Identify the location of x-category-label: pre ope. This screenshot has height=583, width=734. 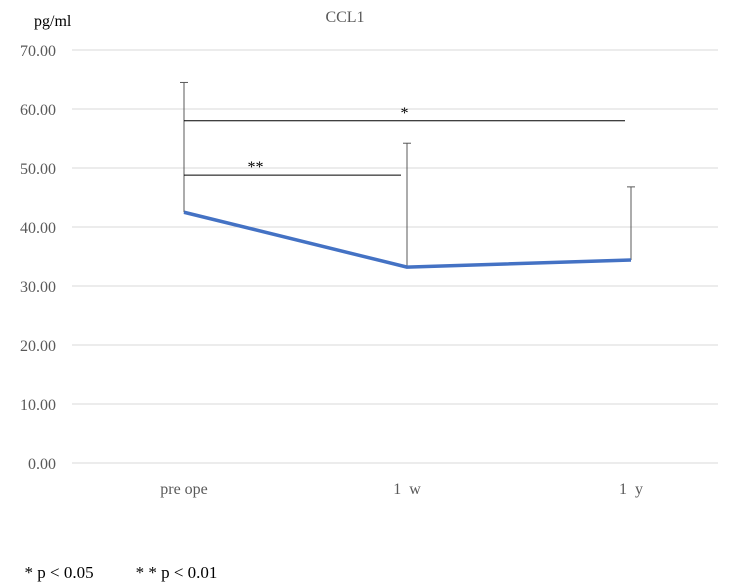
(184, 489).